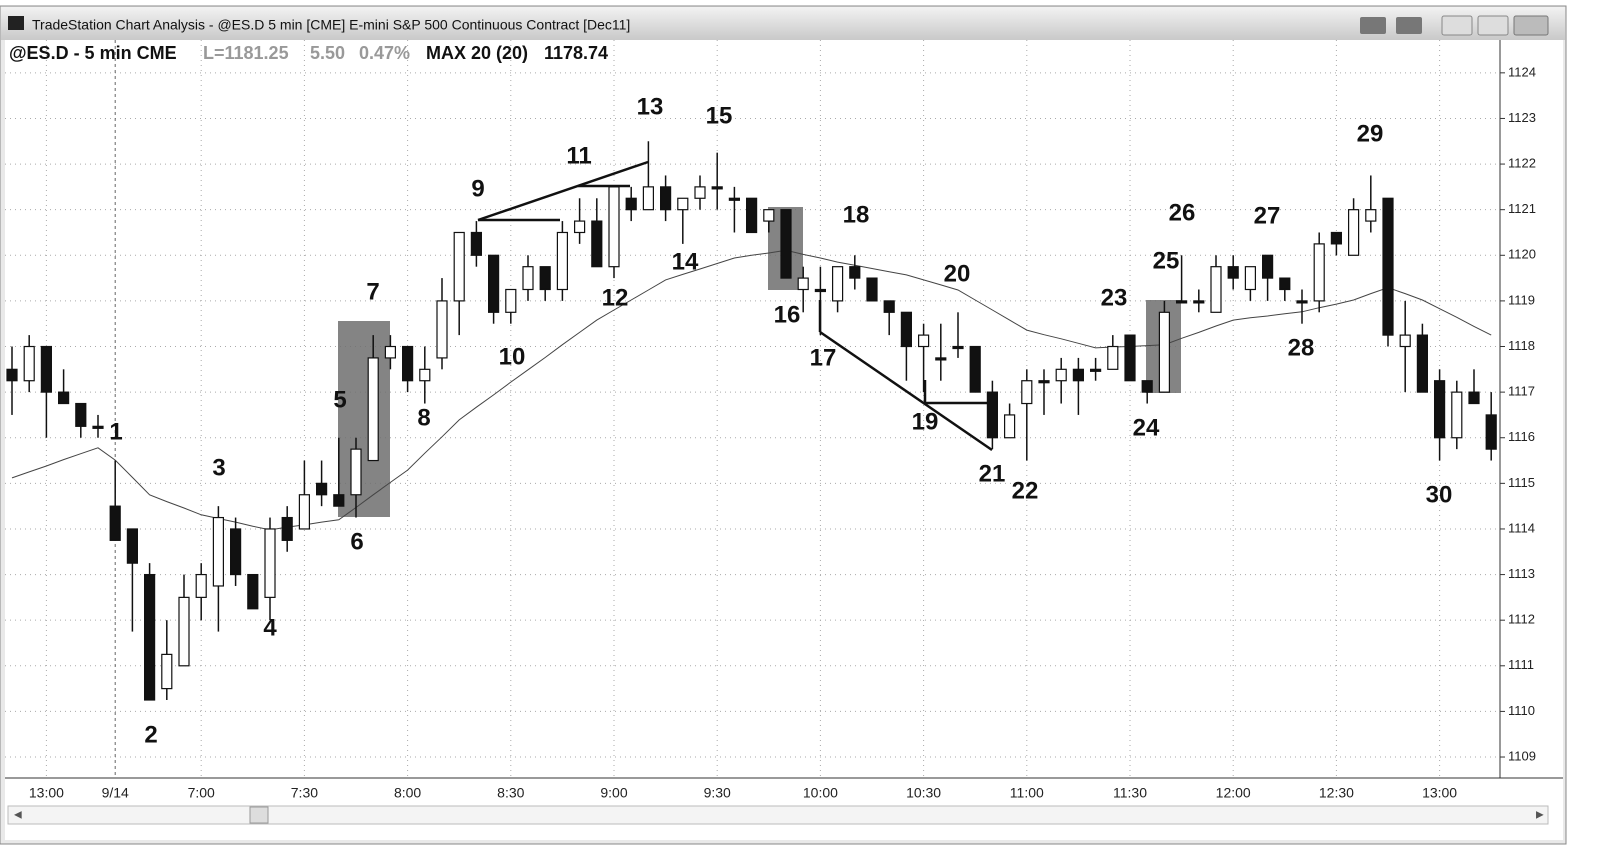 Image resolution: width=1600 pixels, height=868 pixels. What do you see at coordinates (246, 53) in the screenshot?
I see `last-price: L=1181.25` at bounding box center [246, 53].